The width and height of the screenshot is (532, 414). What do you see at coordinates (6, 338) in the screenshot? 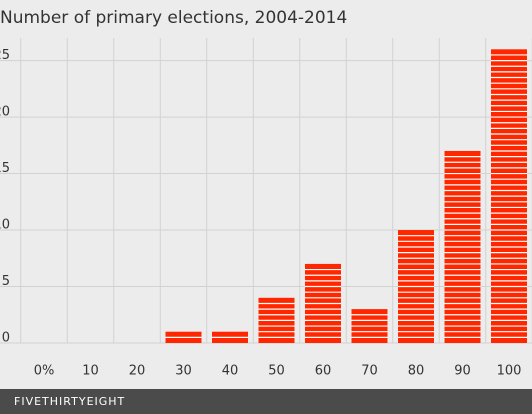
I see `y-tick-label: 0` at bounding box center [6, 338].